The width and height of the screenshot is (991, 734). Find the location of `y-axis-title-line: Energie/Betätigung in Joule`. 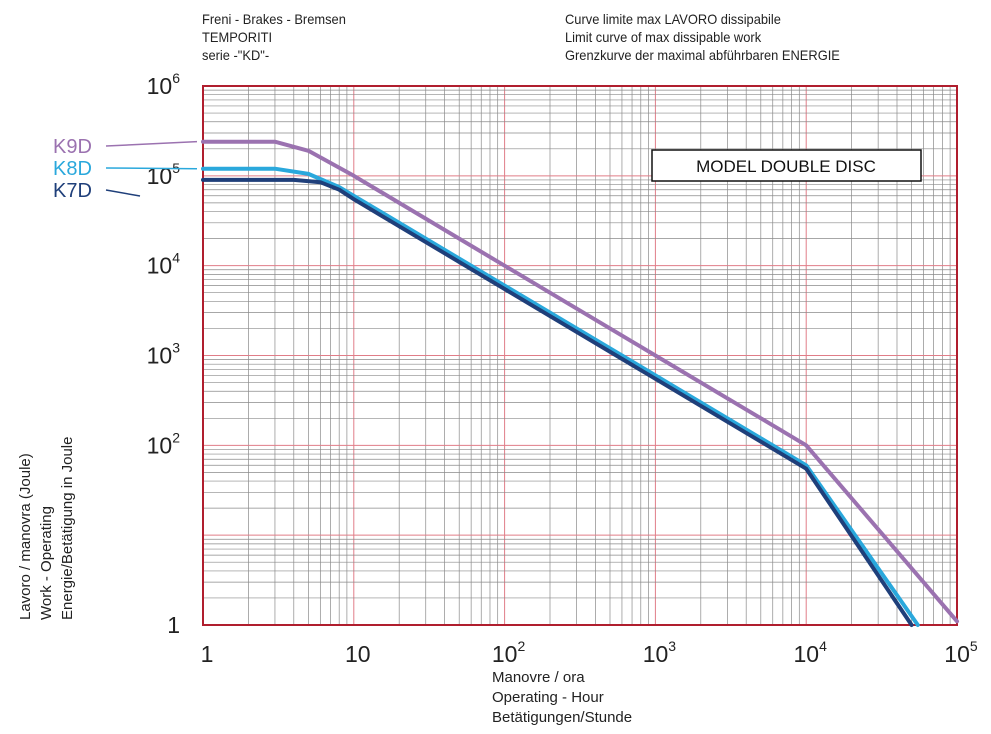

y-axis-title-line: Energie/Betätigung in Joule is located at coordinates (67, 528).